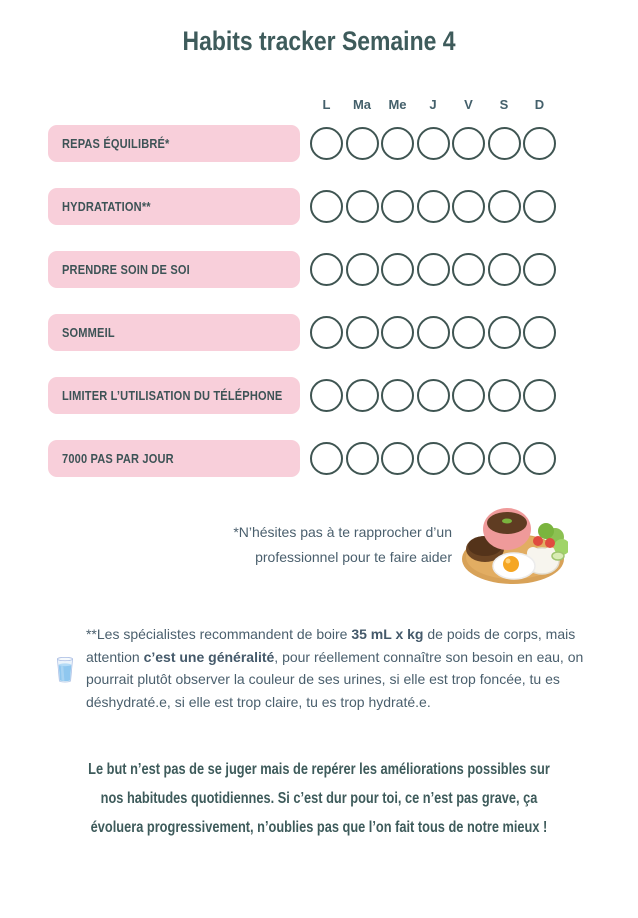  I want to click on hydration-text-part: de poids de corps, mais attention, so click(330, 645).